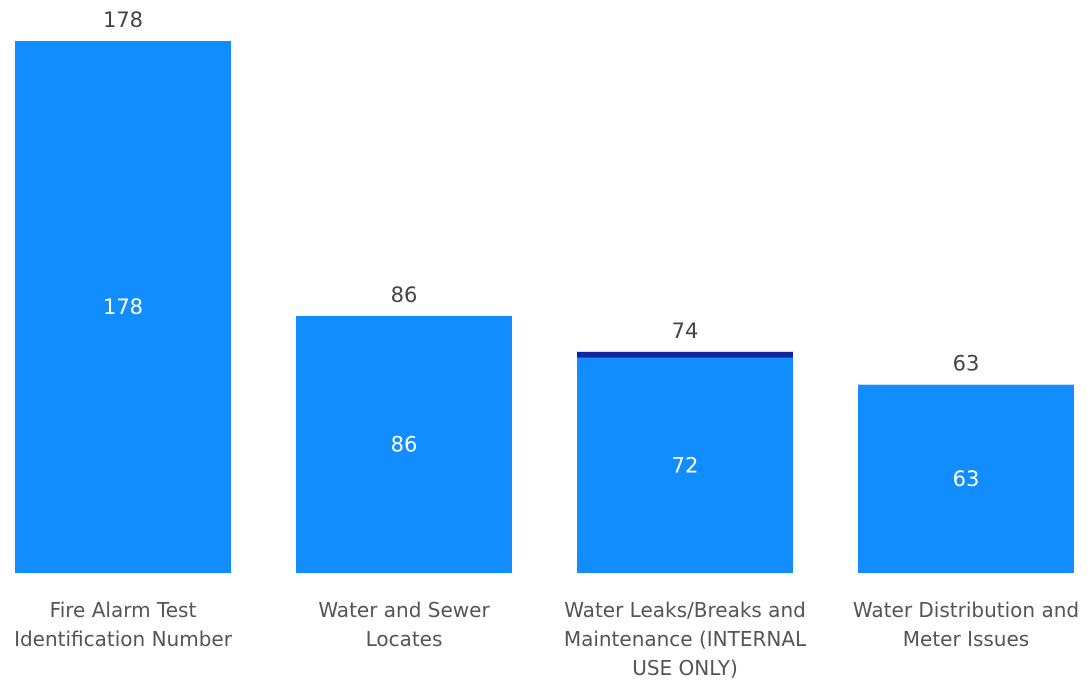  What do you see at coordinates (685, 610) in the screenshot?
I see `category-tick-label-line: Water Leaks/Breaks and` at bounding box center [685, 610].